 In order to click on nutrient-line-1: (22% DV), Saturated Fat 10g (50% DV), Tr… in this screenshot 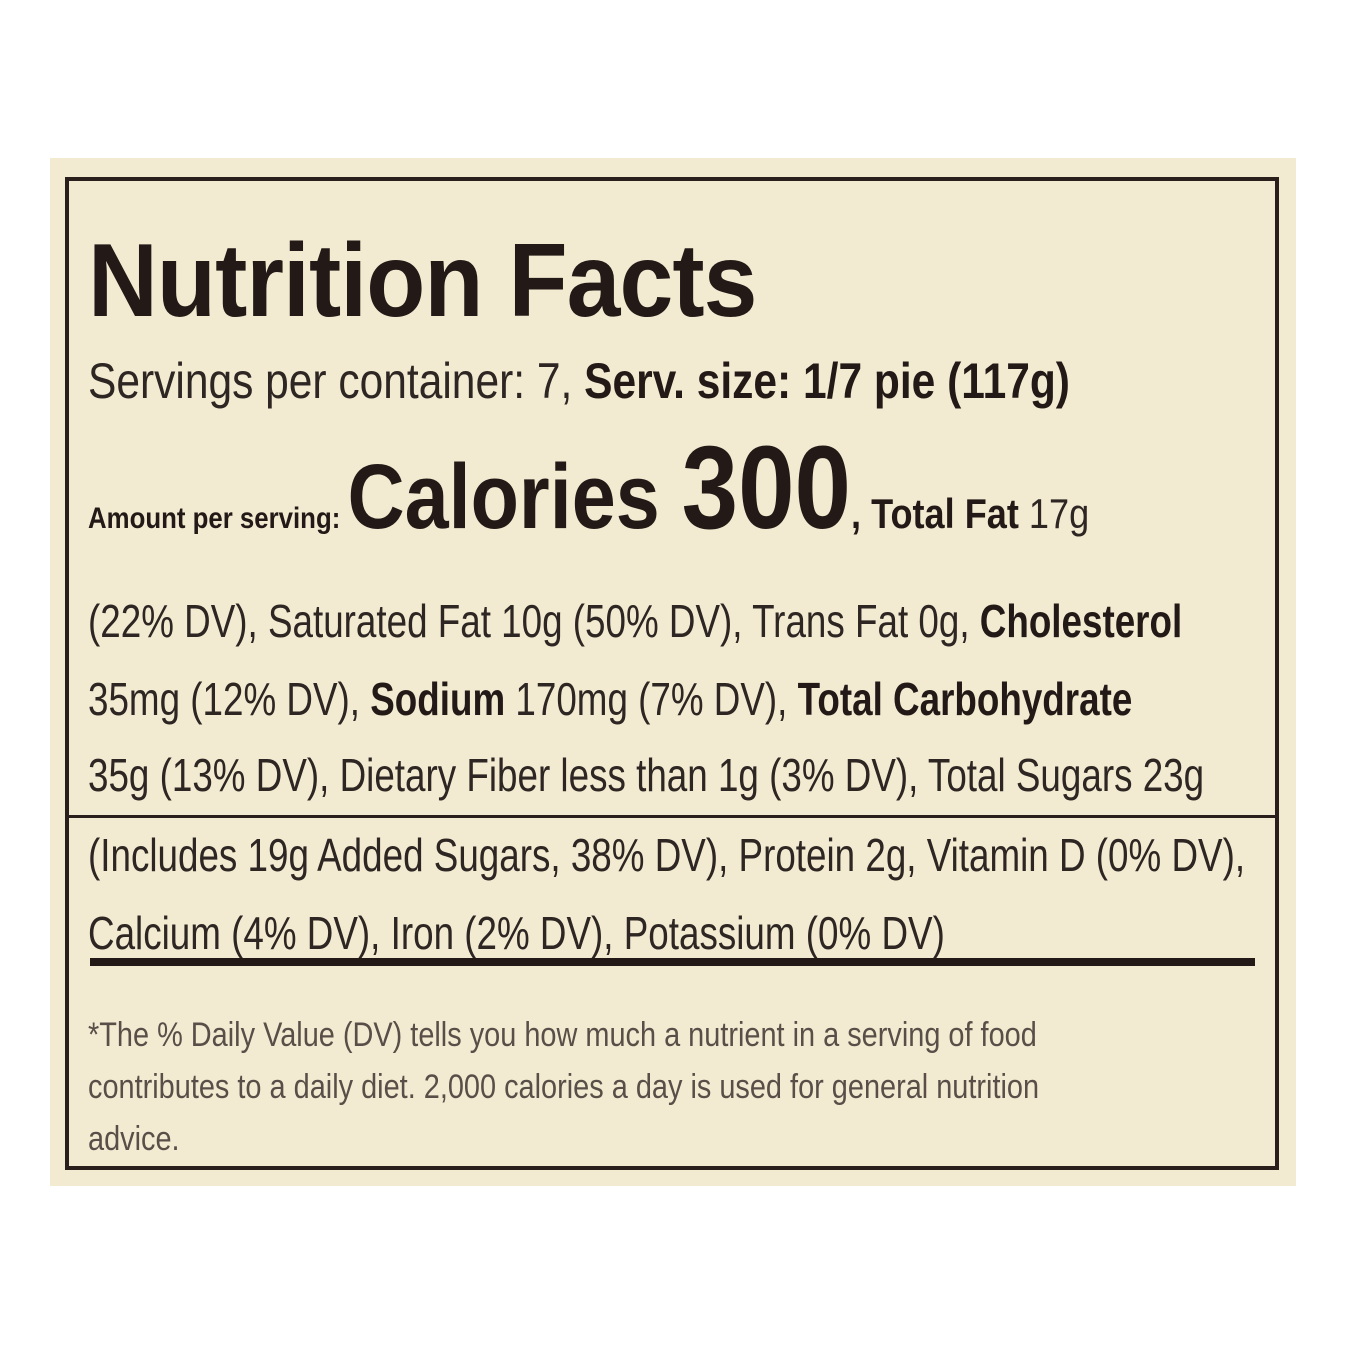, I will do `click(635, 621)`.